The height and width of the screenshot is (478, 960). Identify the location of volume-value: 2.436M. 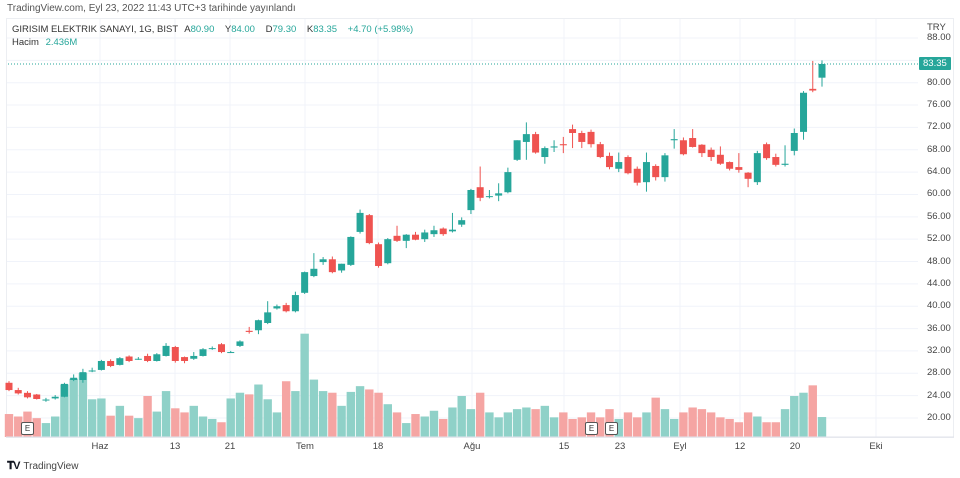
(61, 42).